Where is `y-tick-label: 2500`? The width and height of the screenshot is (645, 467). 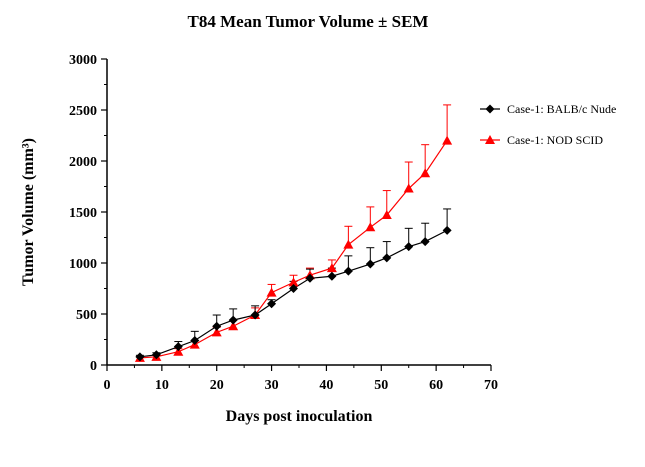
y-tick-label: 2500 is located at coordinates (83, 111).